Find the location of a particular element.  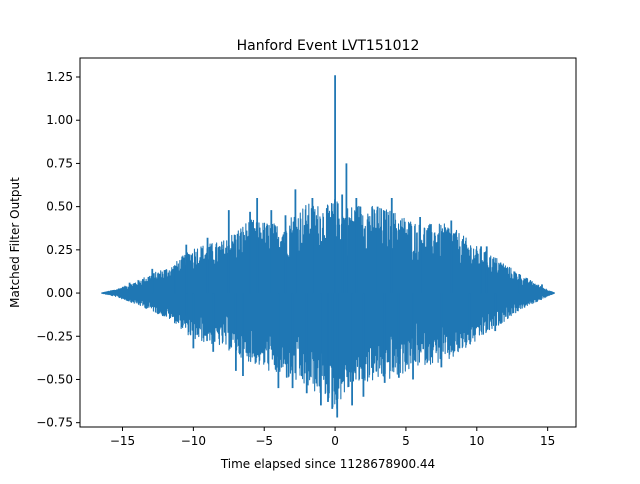

x-tick-label: 0 is located at coordinates (335, 441).